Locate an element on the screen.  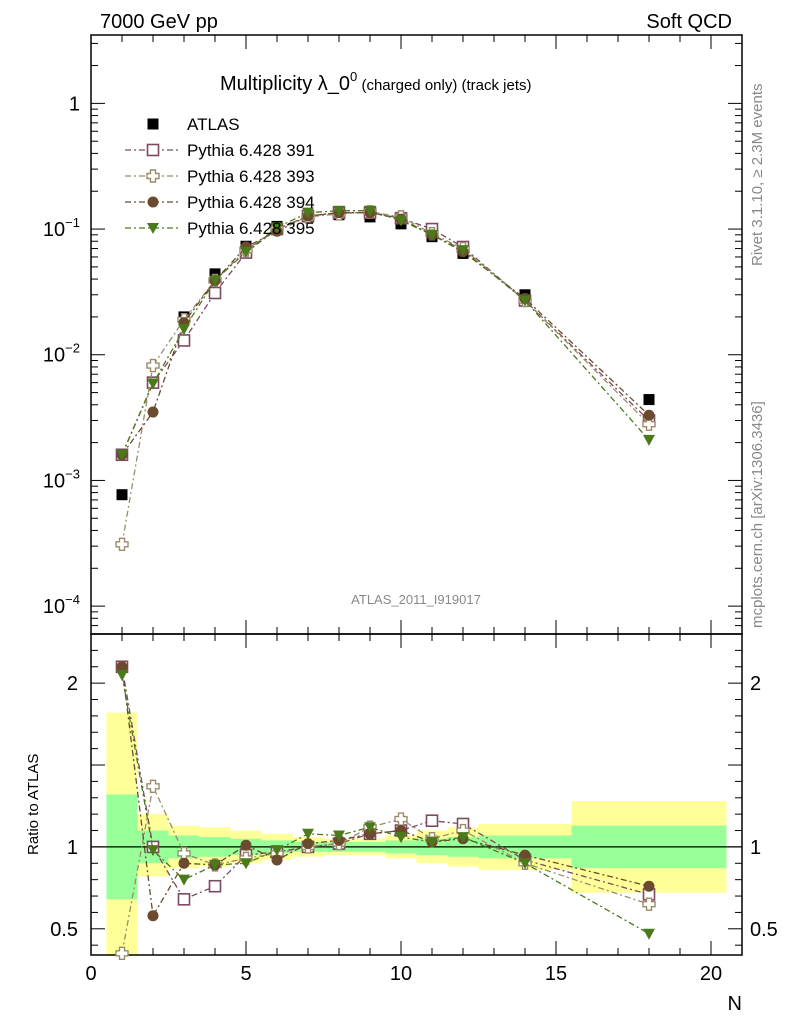
side-label-bottom: mcplots.cern.ch [arXiv:1306.3436] is located at coordinates (757, 514).